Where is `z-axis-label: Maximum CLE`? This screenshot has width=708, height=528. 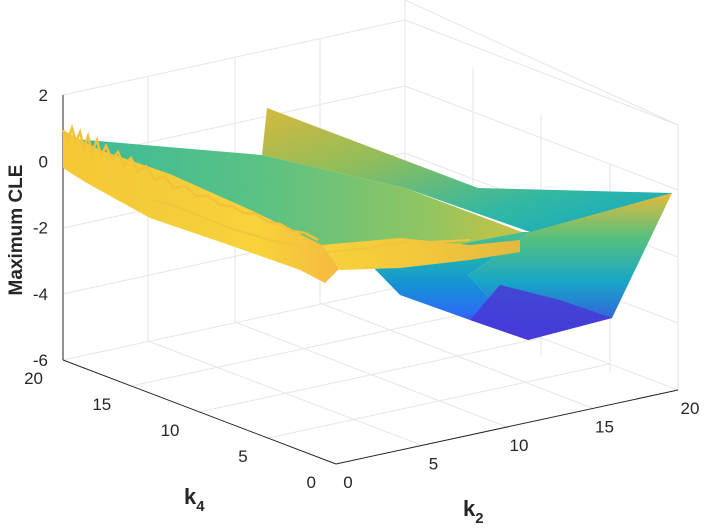 z-axis-label: Maximum CLE is located at coordinates (16, 230).